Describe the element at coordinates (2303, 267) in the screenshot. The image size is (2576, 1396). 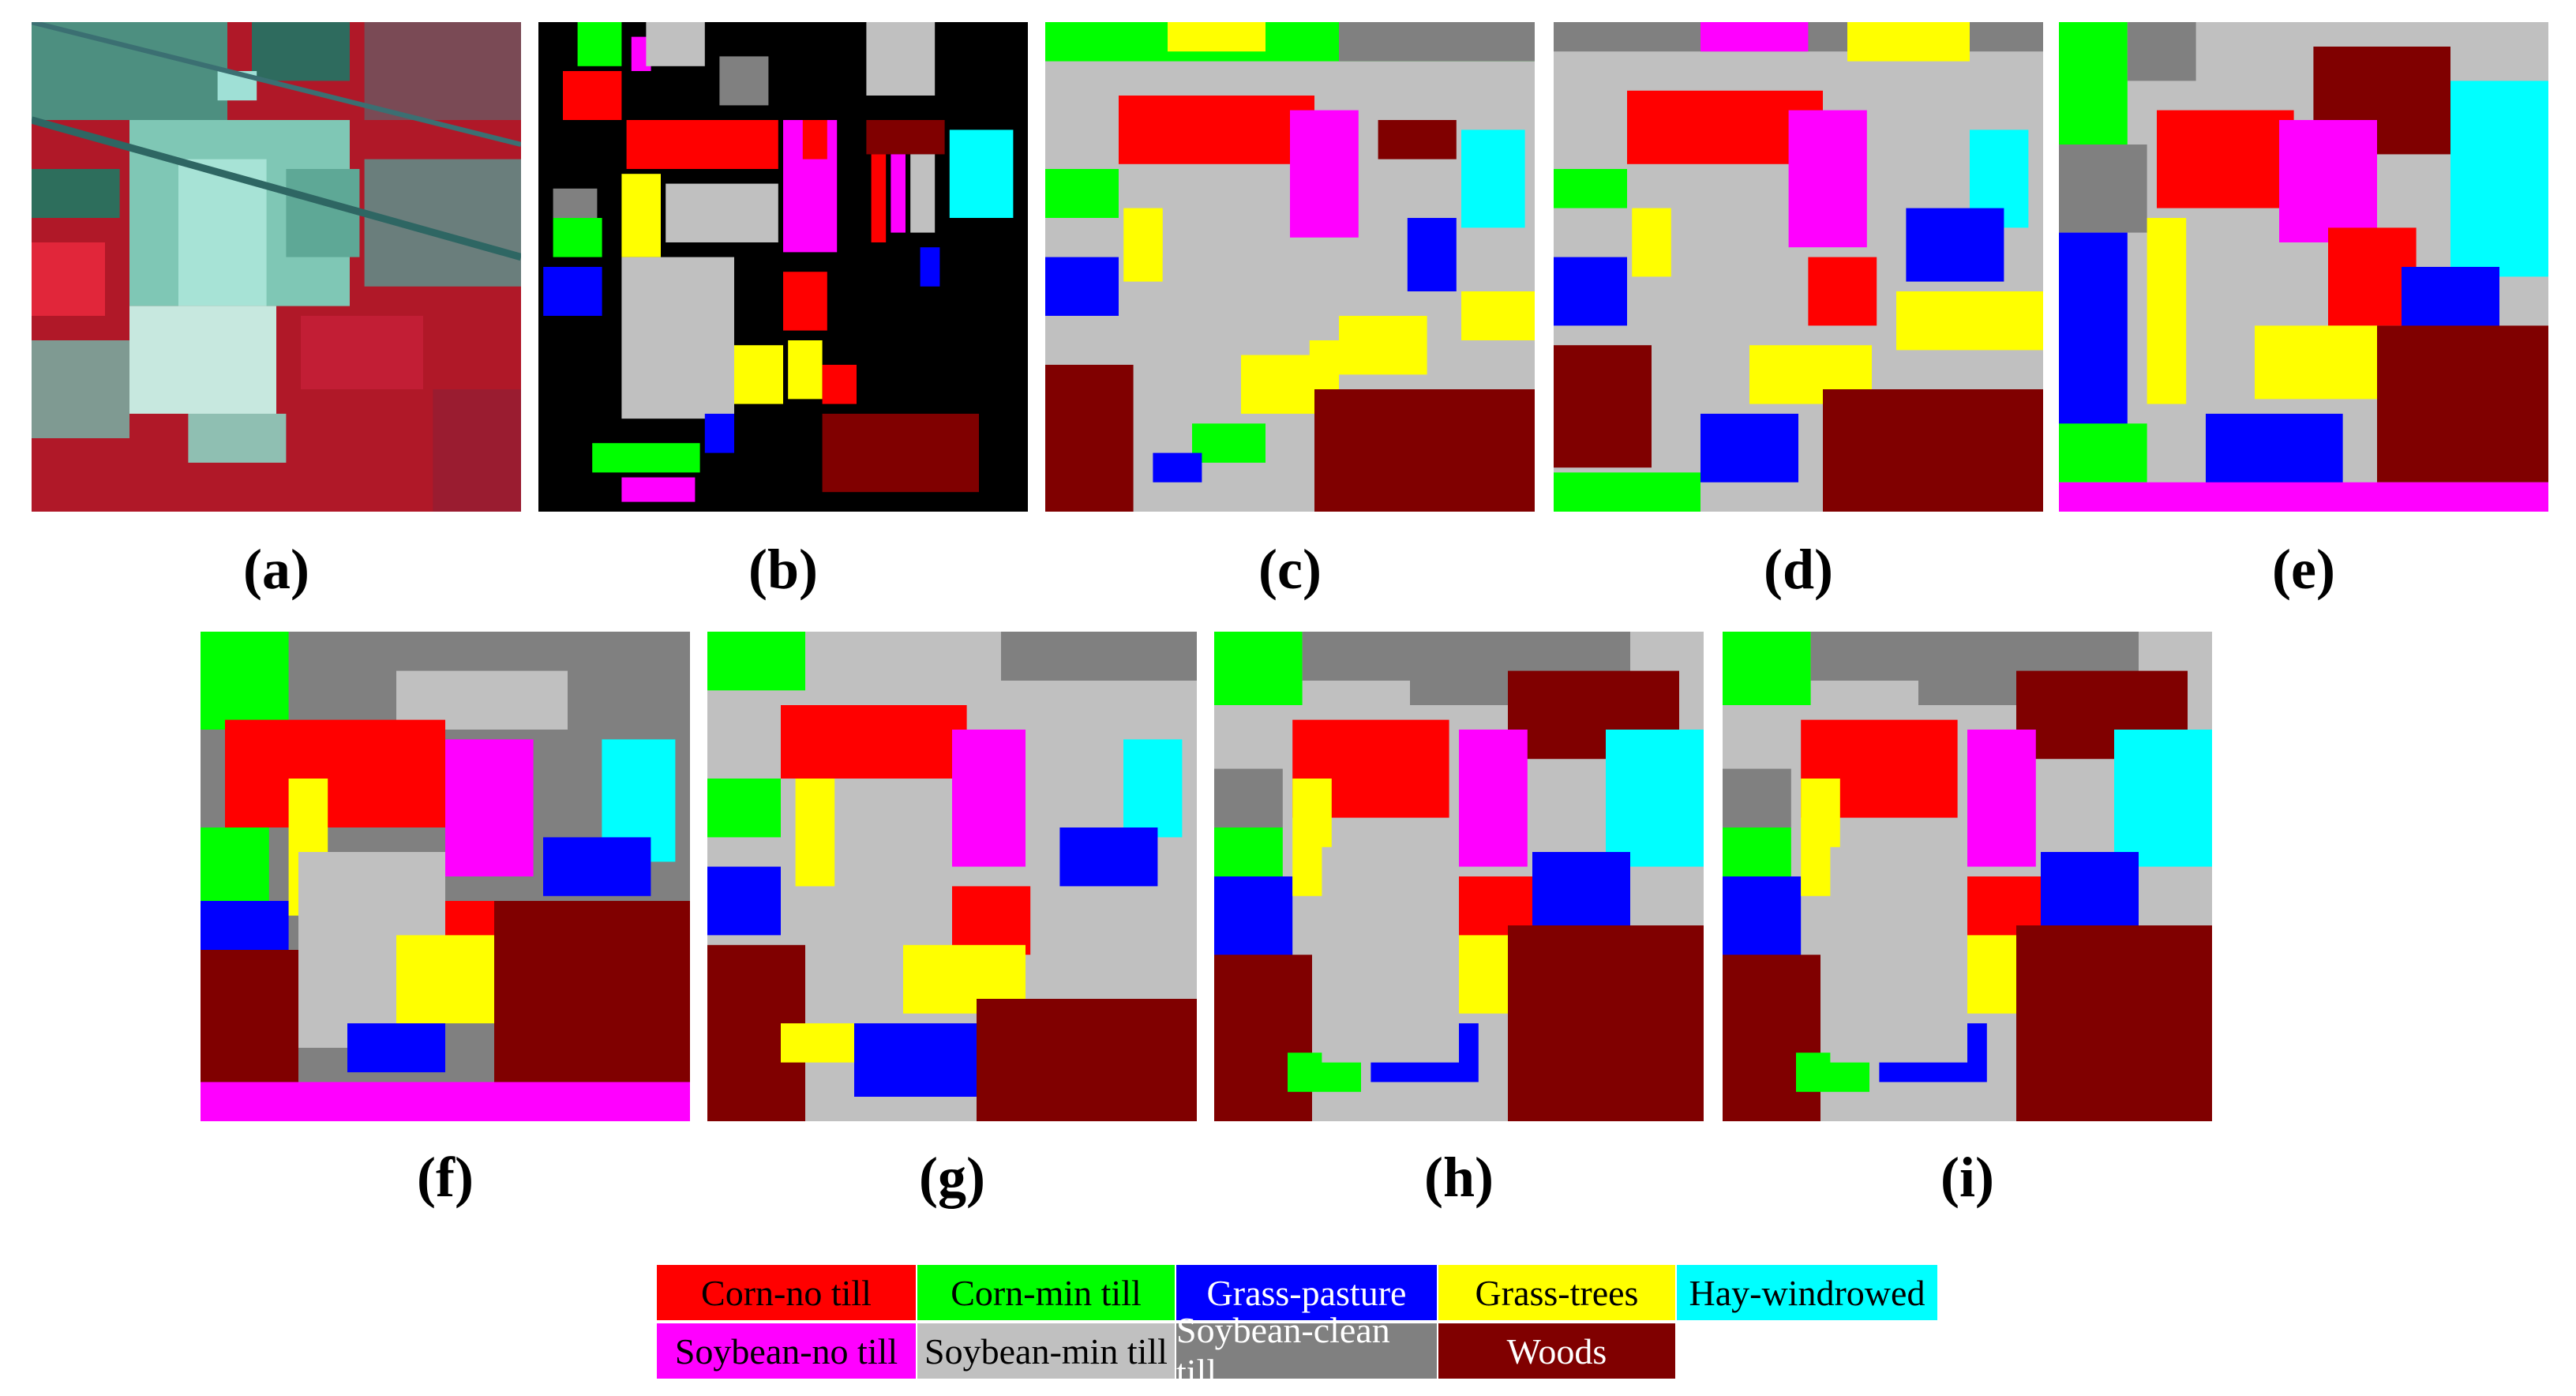
I see `panel-e-classification-map` at that location.